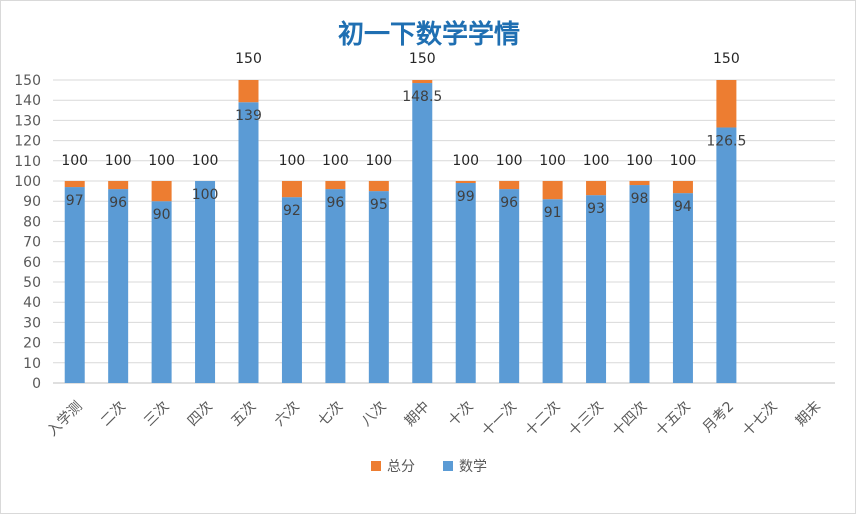  I want to click on x-category-label: 五次, so click(243, 414).